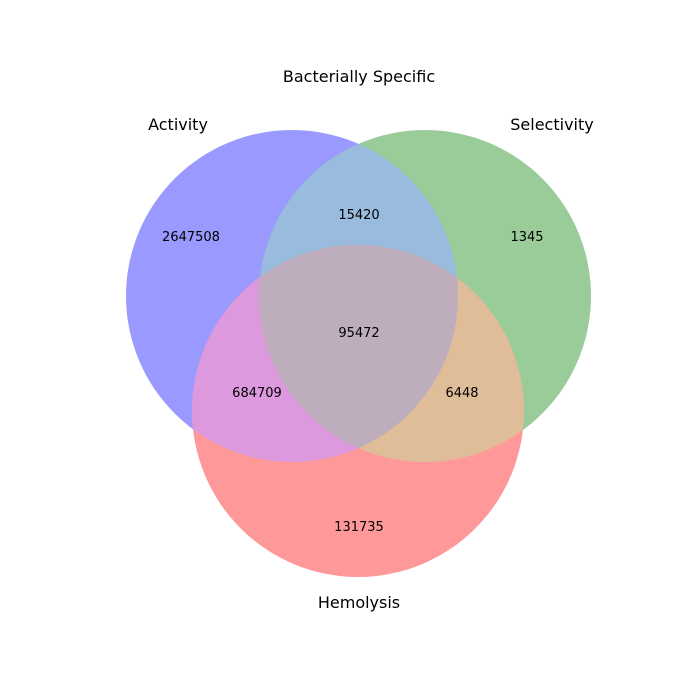 The image size is (700, 700). What do you see at coordinates (358, 215) in the screenshot?
I see `region-value-activity-selectivity: 15420` at bounding box center [358, 215].